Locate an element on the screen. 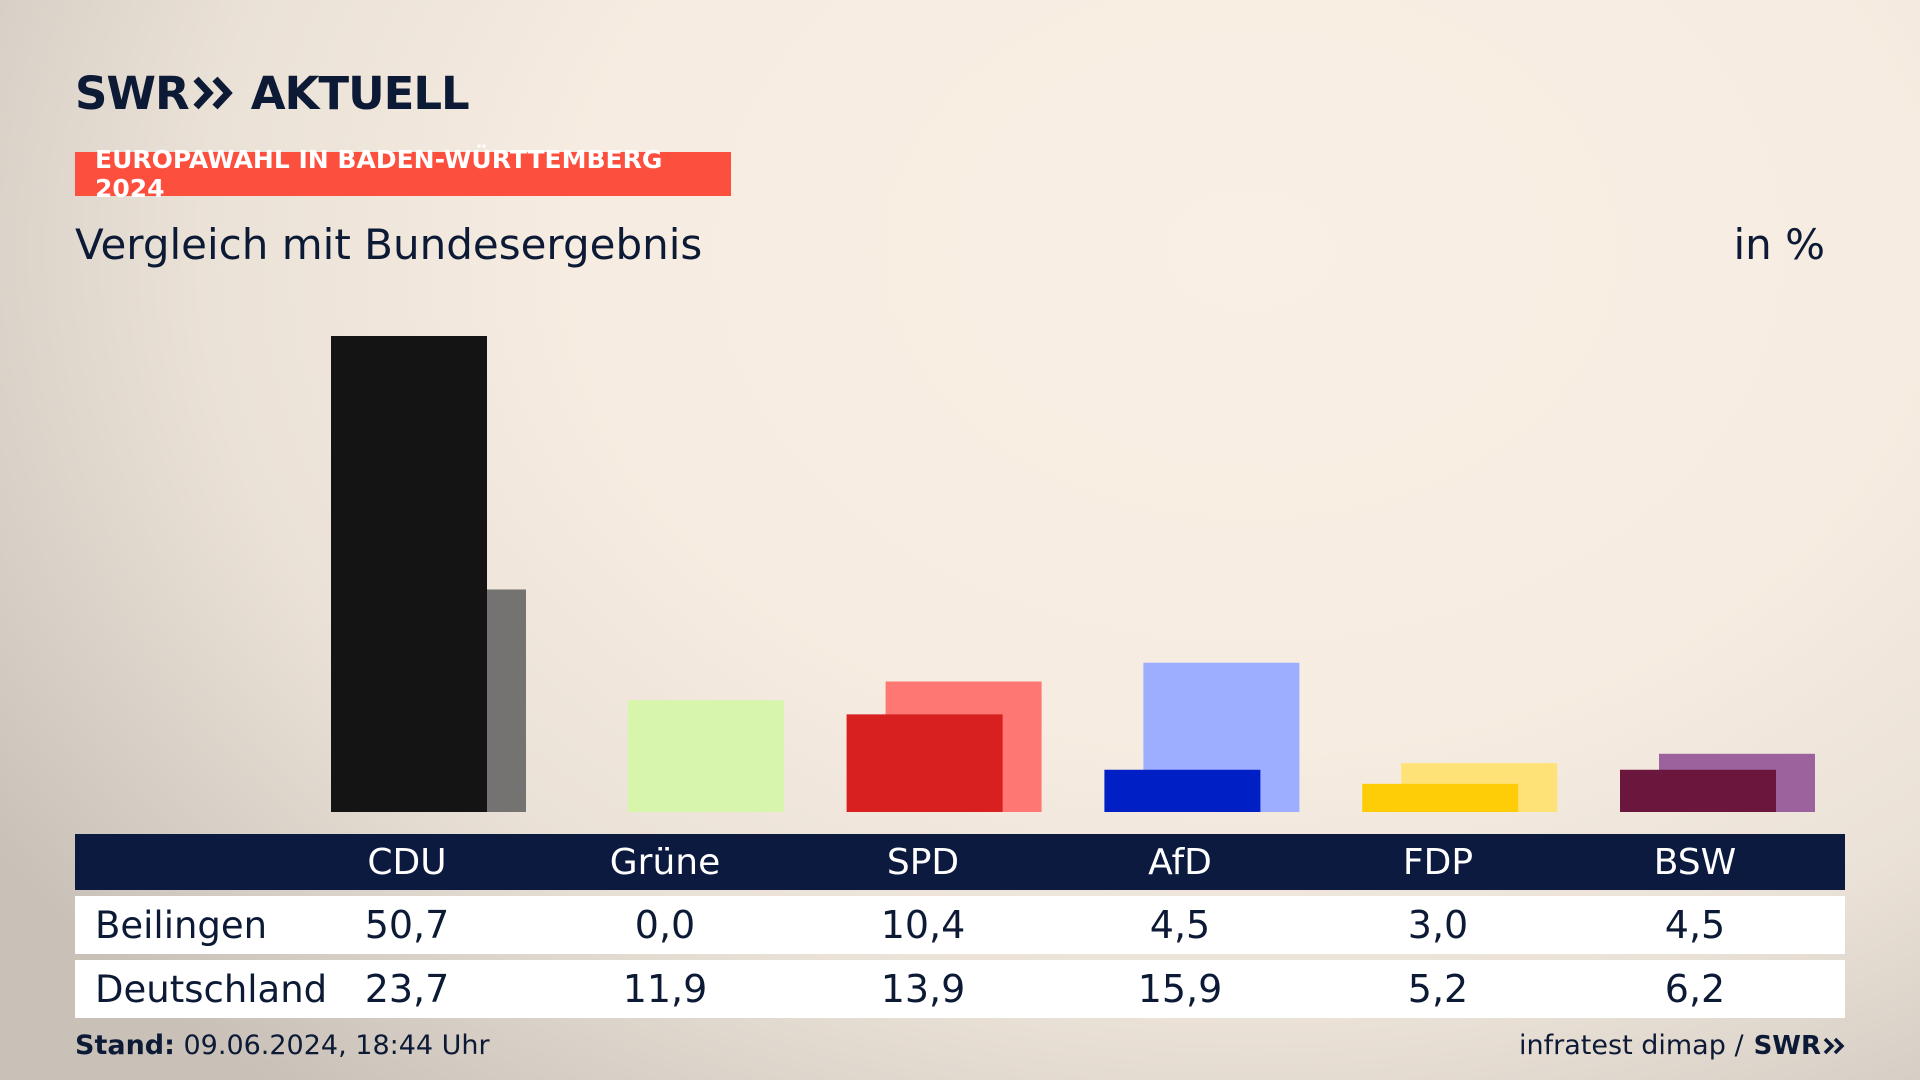 The image size is (1920, 1080). table-row: Beilingen 50,7 0,0 10,4 4,5 3,0 4,5 is located at coordinates (960, 925).